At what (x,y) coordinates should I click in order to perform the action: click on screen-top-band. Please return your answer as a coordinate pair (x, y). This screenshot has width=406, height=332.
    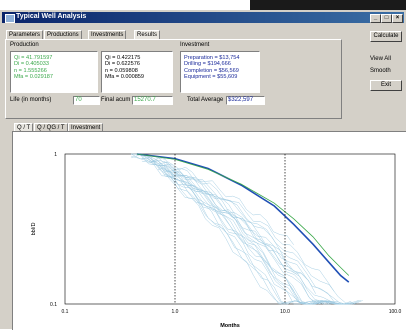
    Looking at the image, I should click on (203, 5).